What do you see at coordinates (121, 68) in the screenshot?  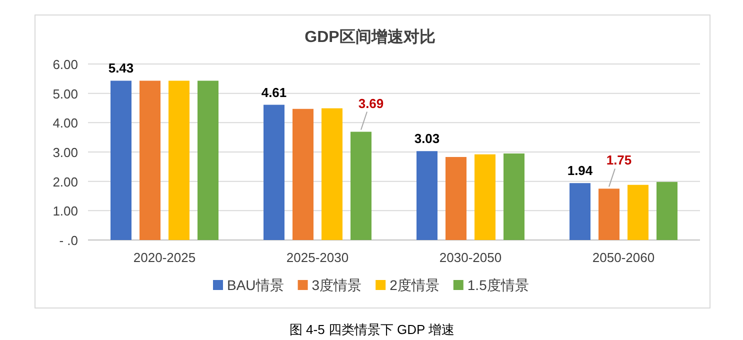 I see `data-label: 5.43` at bounding box center [121, 68].